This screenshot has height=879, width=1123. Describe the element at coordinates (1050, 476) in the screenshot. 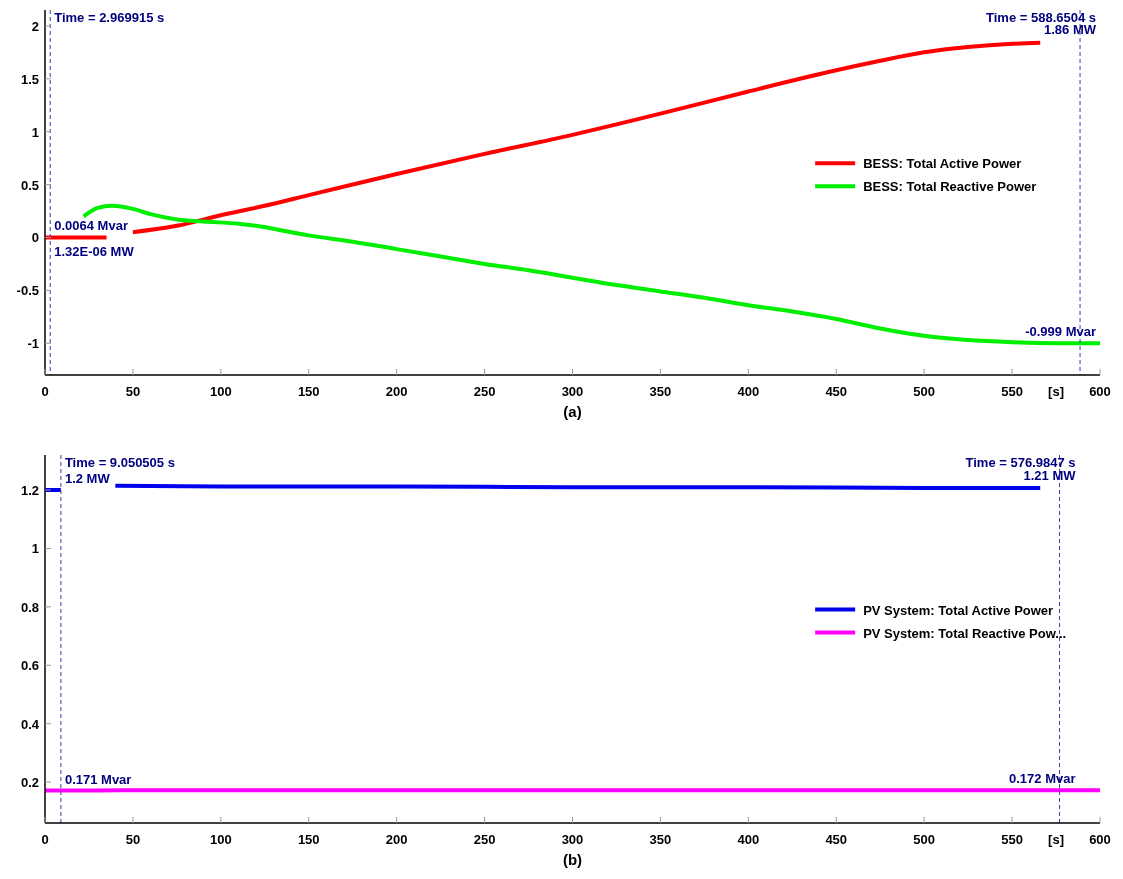

I see `annotation: 1.21 MW` at that location.